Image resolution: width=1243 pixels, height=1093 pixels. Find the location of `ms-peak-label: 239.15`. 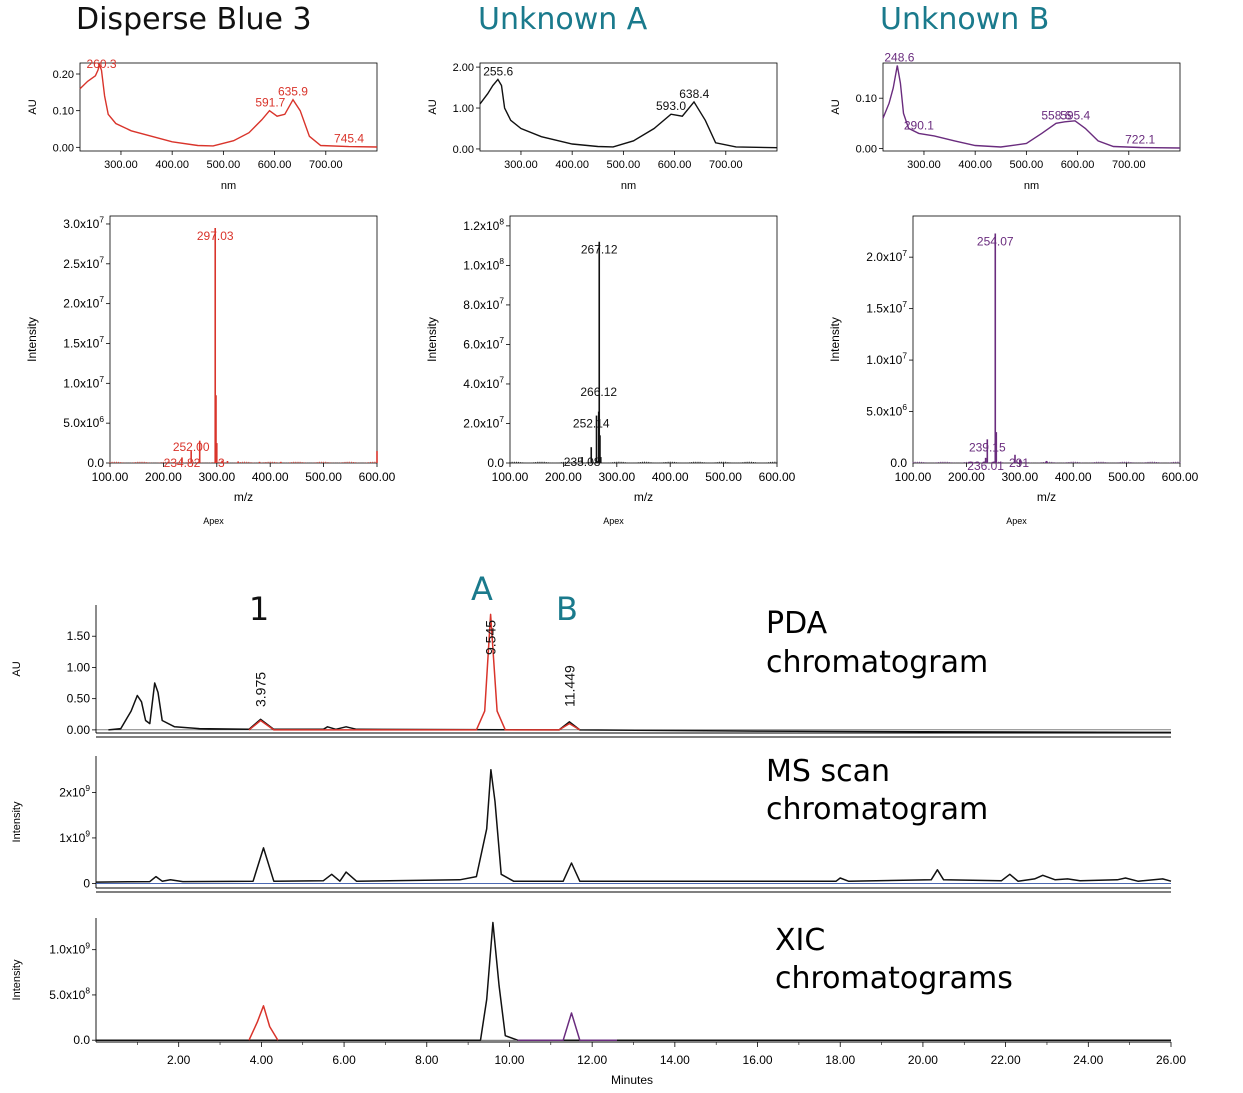

ms-peak-label: 239.15 is located at coordinates (987, 447).